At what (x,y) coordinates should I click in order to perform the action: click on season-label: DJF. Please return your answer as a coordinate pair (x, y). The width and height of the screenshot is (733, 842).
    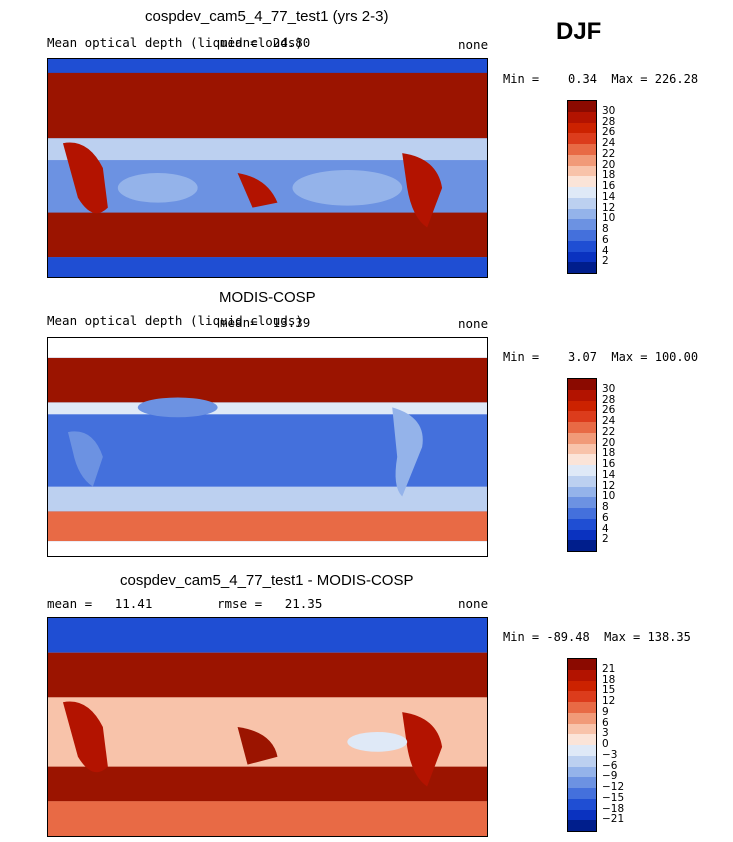
    Looking at the image, I should click on (579, 31).